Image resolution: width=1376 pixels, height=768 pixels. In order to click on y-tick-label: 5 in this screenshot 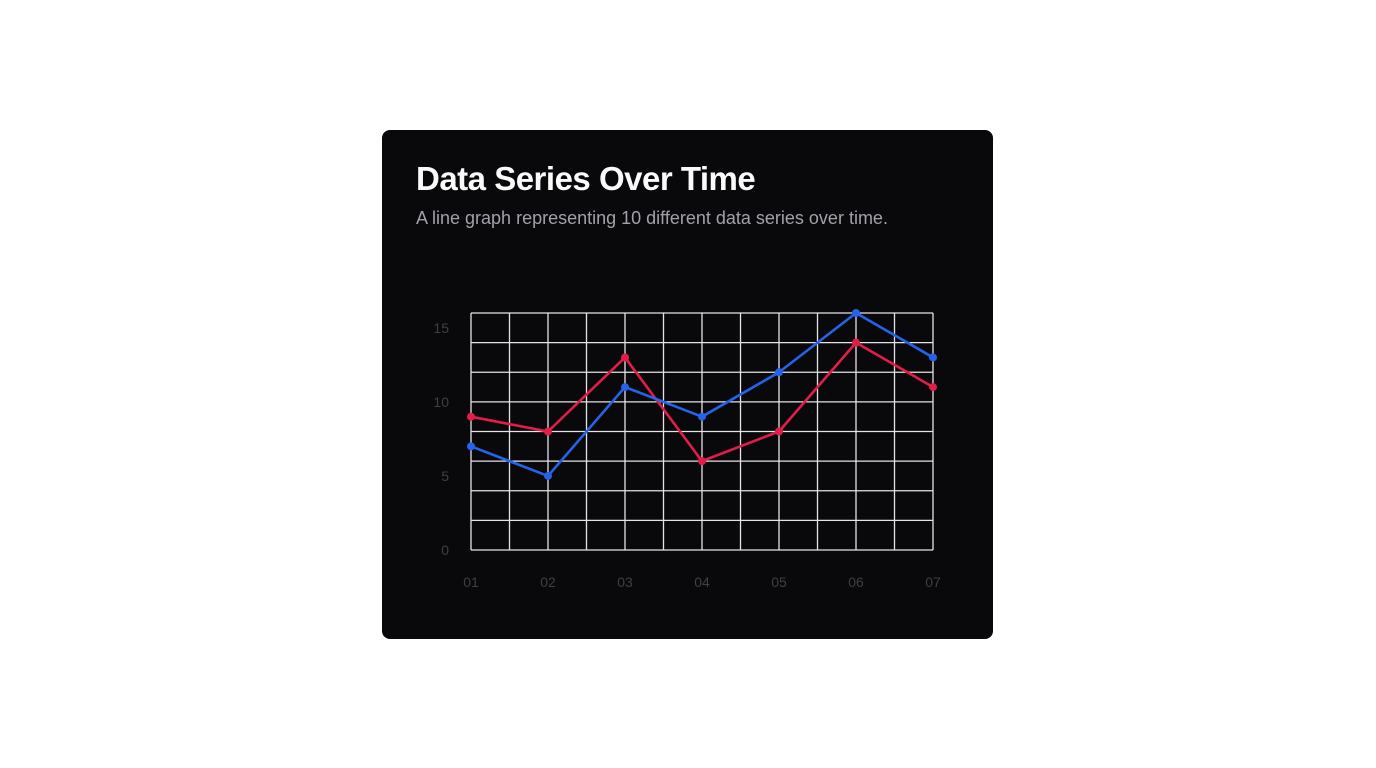, I will do `click(445, 476)`.